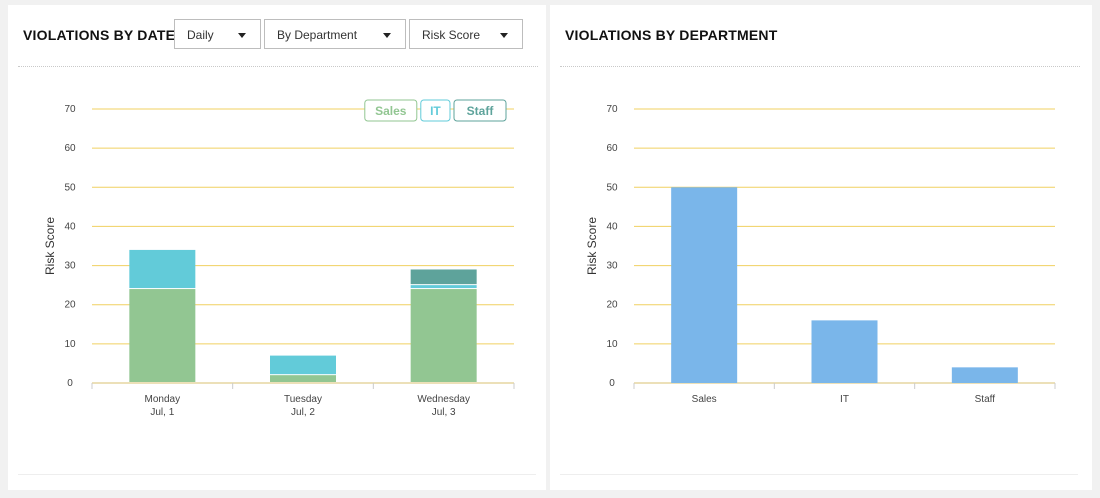 The image size is (1100, 498). Describe the element at coordinates (443, 399) in the screenshot. I see `x-tick-label: Wednesday` at that location.